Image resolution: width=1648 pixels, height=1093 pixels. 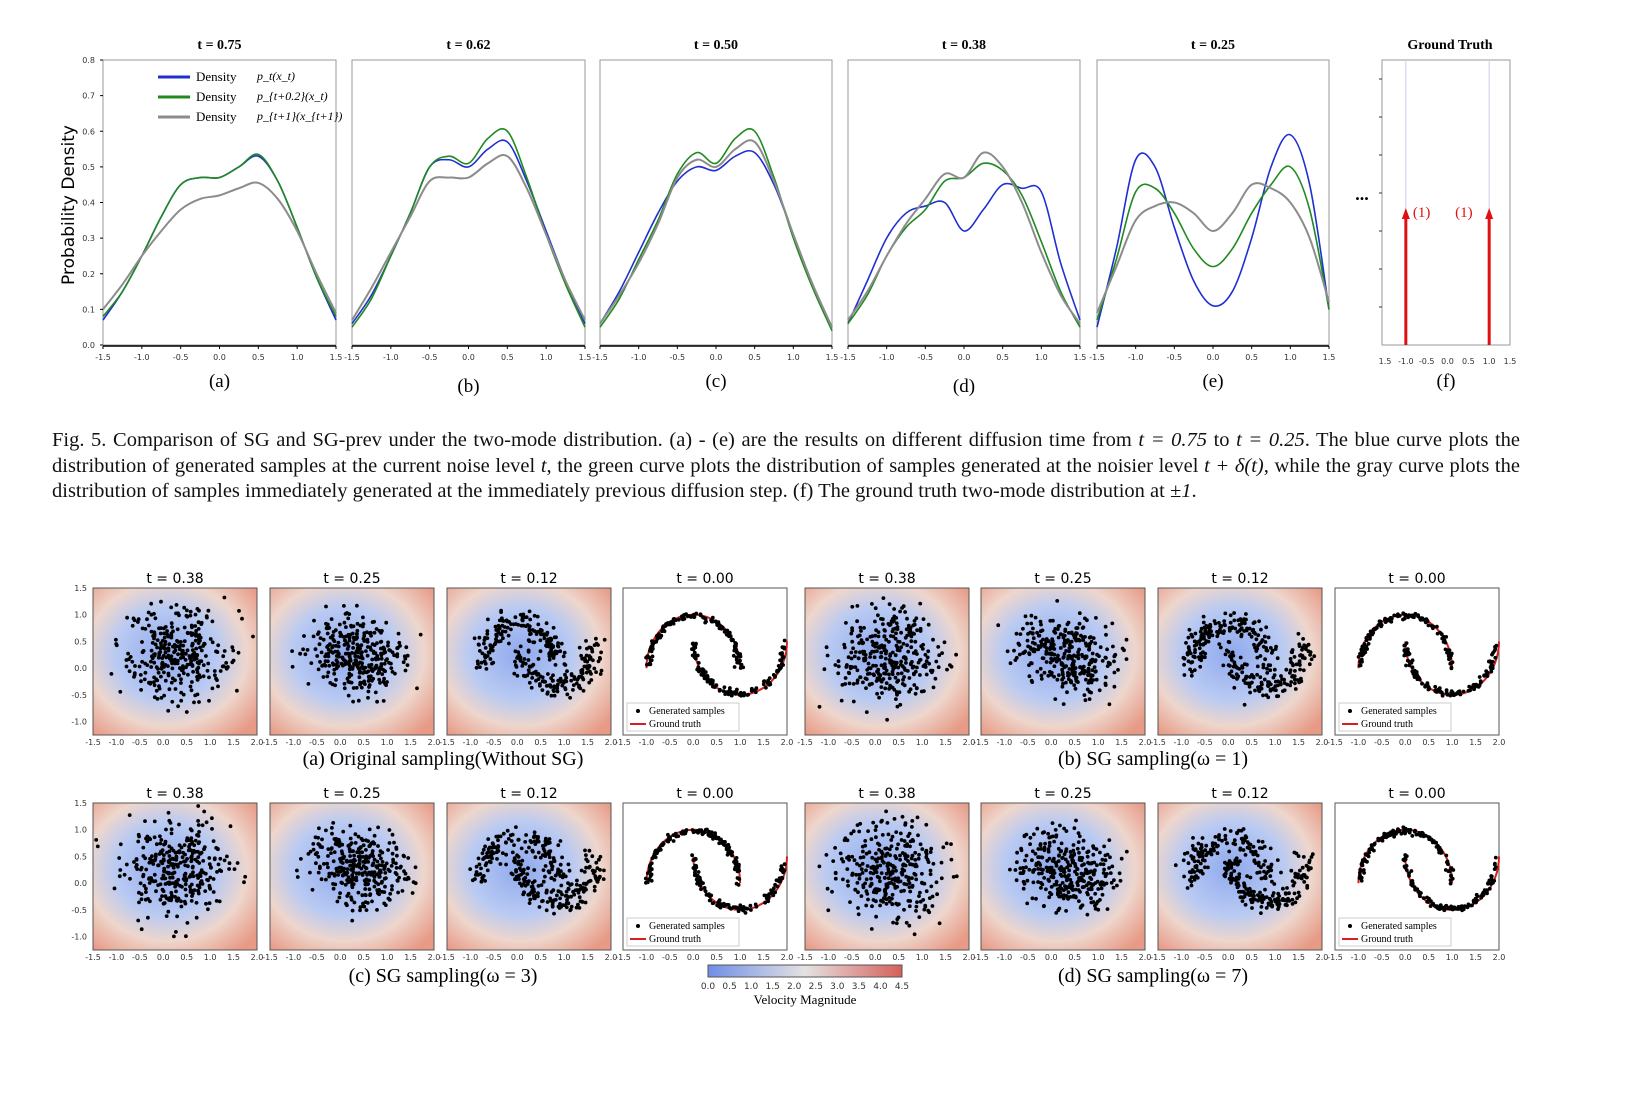 What do you see at coordinates (886, 874) in the screenshot?
I see `velocity-scatter-panel: t = 0.38-1.5 -1.0 -0.5 0.0 0.5 1.0 1.5 2.0` at bounding box center [886, 874].